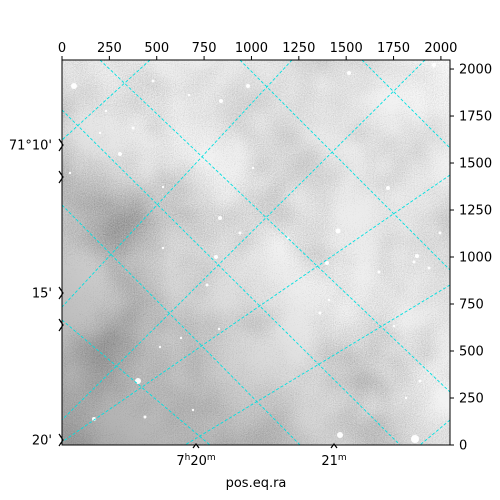 This screenshot has height=500, width=500. I want to click on right-tick-label: 1000, so click(475, 258).